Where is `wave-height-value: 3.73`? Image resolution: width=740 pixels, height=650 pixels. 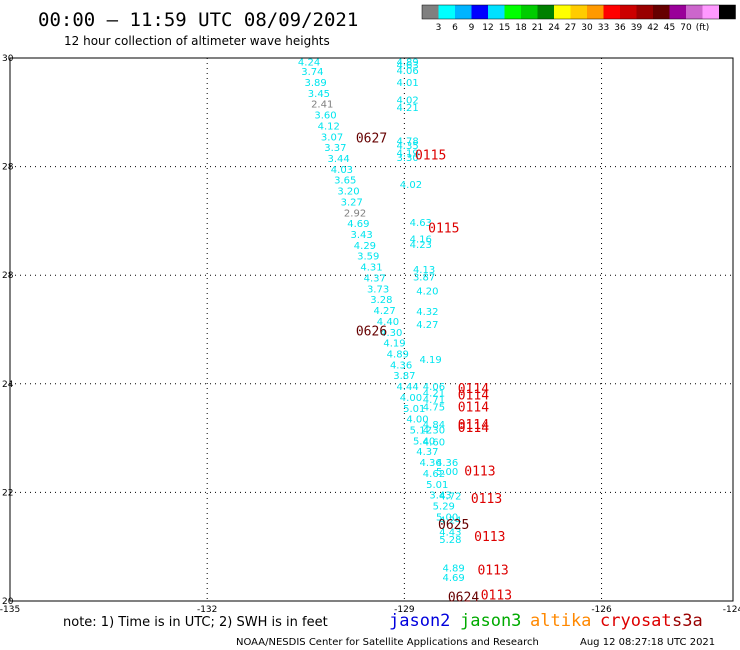
wave-height-value: 3.73 is located at coordinates (378, 289).